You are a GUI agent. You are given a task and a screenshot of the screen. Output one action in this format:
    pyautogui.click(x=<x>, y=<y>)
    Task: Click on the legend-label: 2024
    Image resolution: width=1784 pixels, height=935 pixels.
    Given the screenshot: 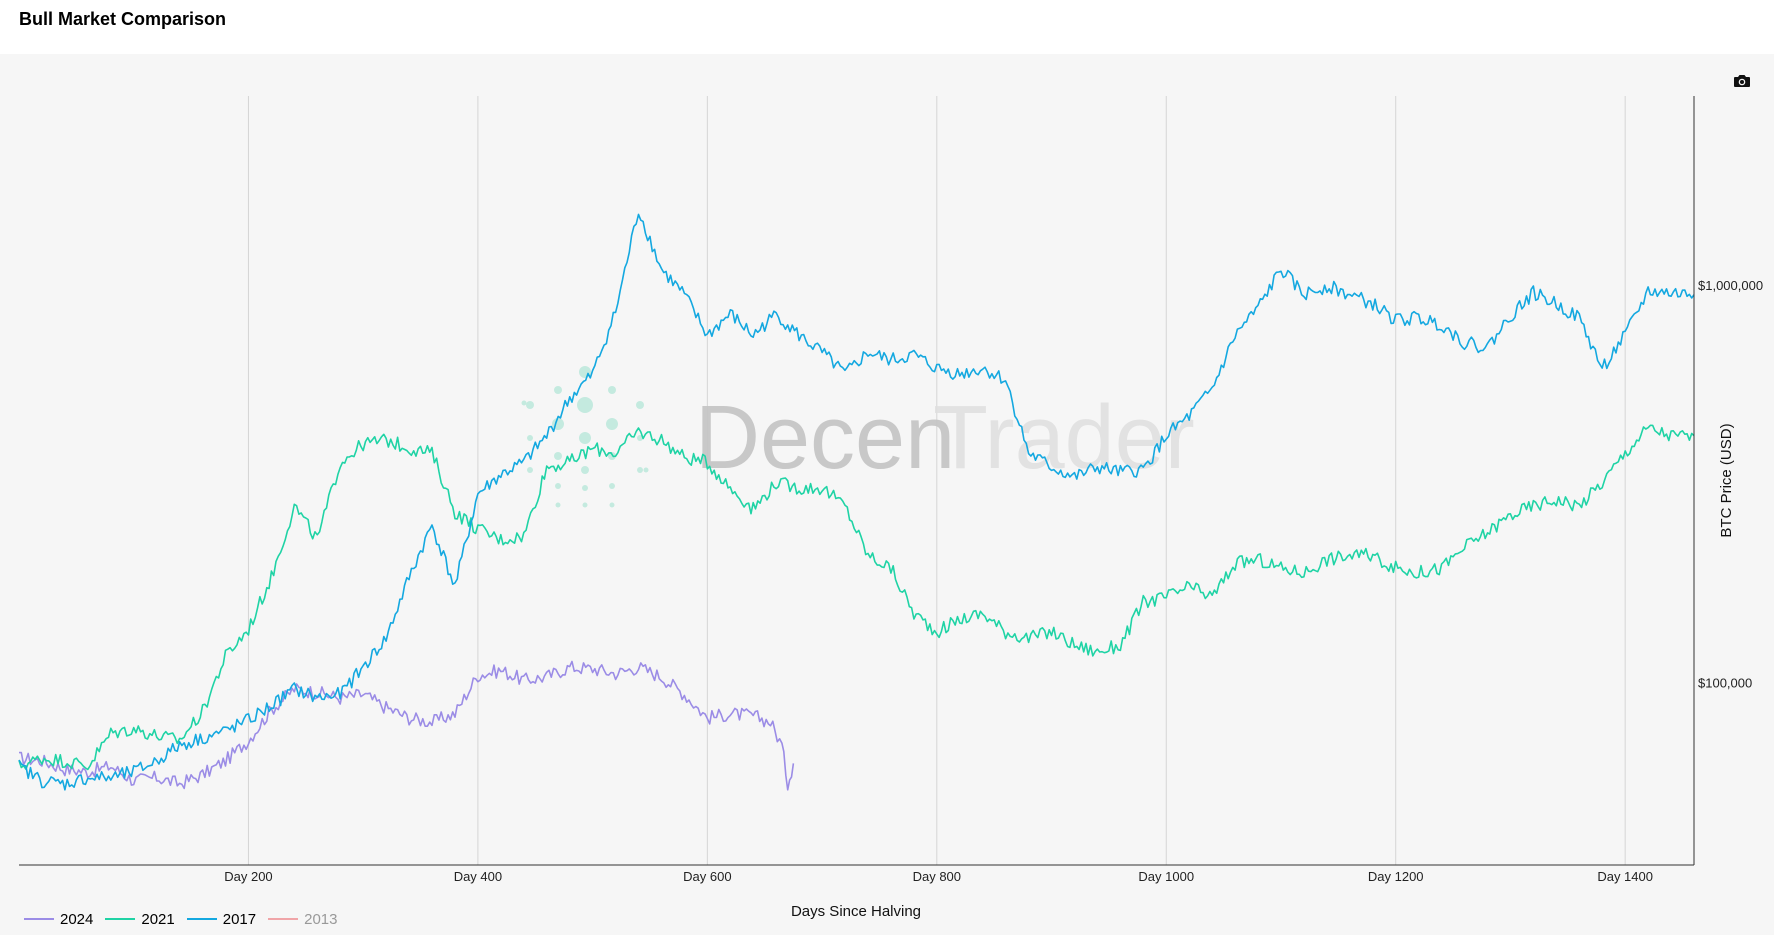 What is the action you would take?
    pyautogui.click(x=77, y=919)
    